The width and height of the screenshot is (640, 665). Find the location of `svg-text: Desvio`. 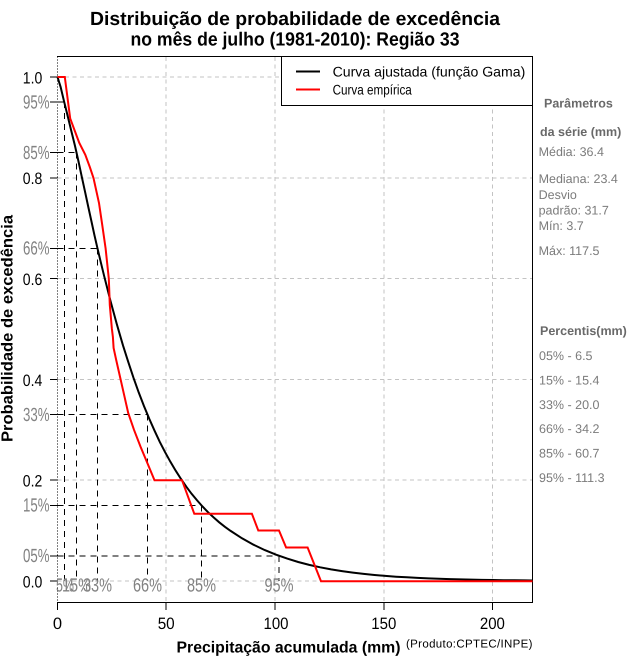

svg-text: Desvio is located at coordinates (558, 195).